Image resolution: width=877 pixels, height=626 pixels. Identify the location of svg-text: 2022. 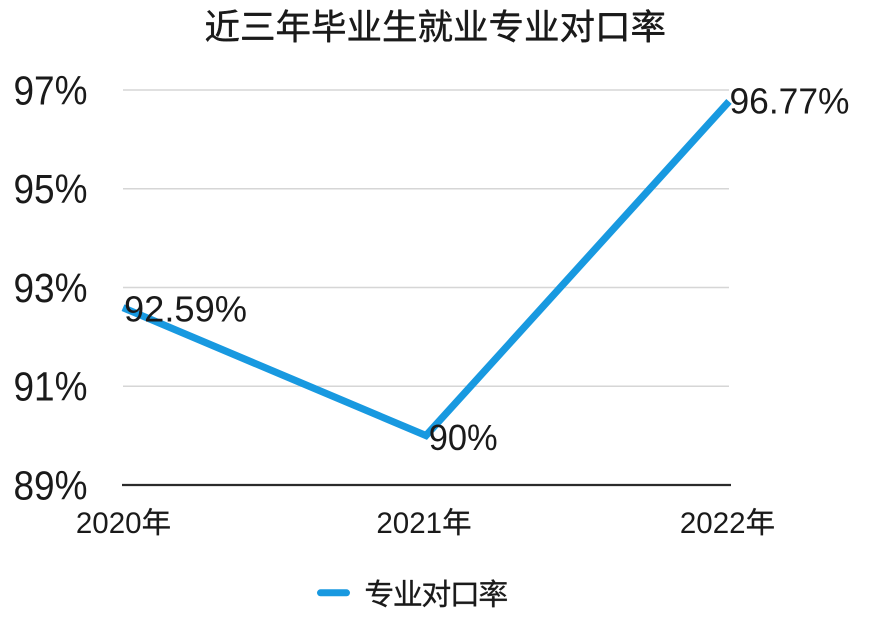
(713, 523).